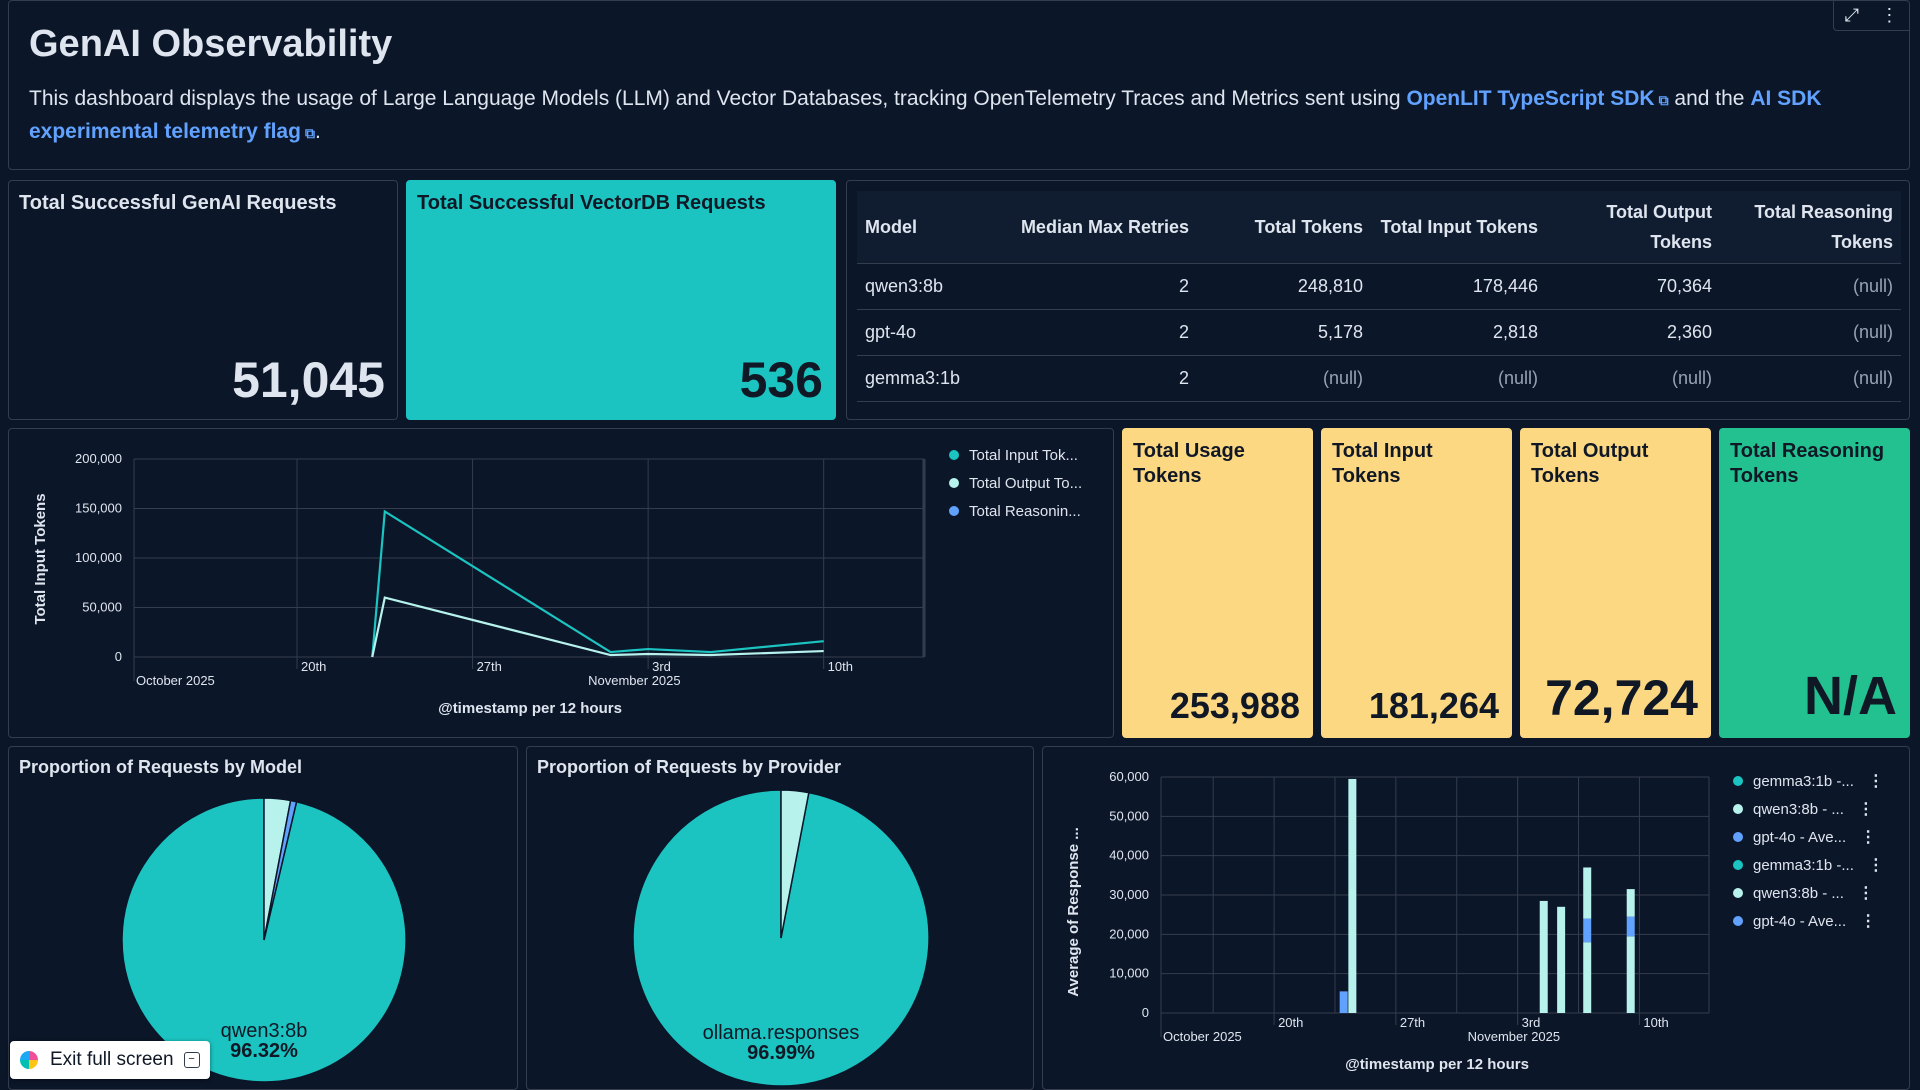 This screenshot has height=1090, width=1920. I want to click on genai-requests-metric: Total Successful GenAI Requests 51,045, so click(203, 300).